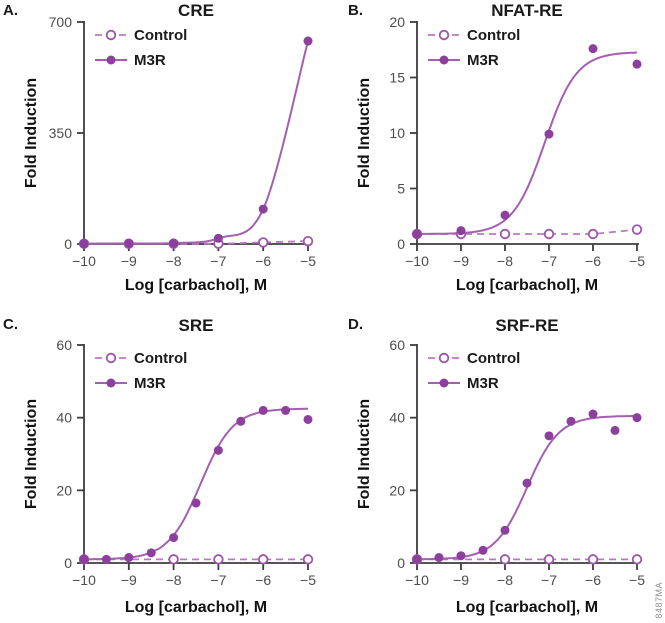  I want to click on chart-title: CRE, so click(196, 10).